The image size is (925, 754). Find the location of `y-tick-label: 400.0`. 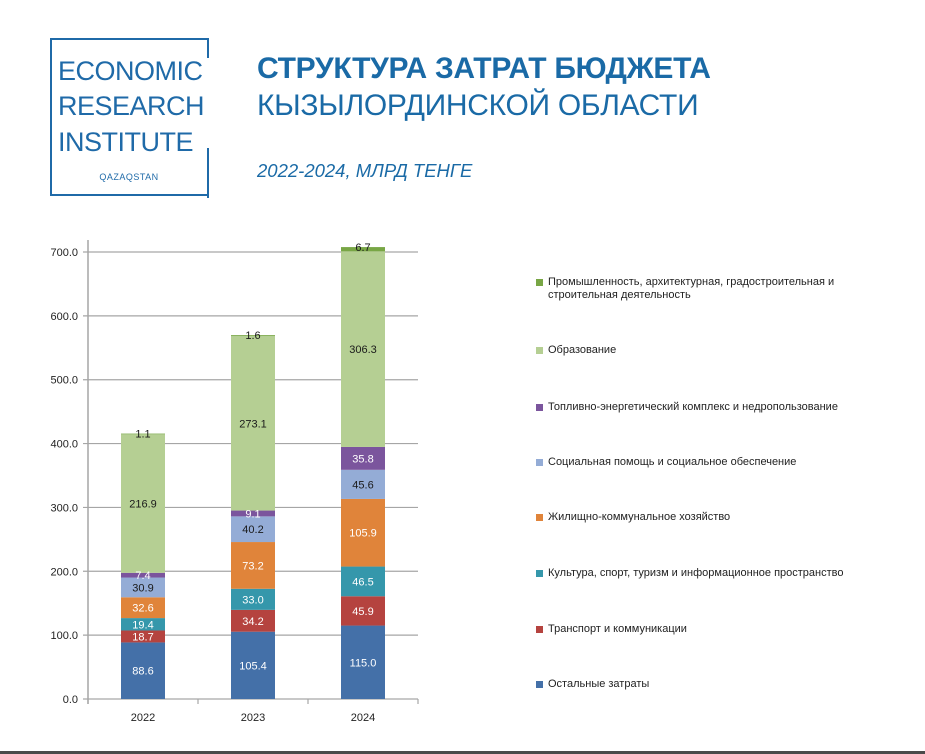

y-tick-label: 400.0 is located at coordinates (64, 445).